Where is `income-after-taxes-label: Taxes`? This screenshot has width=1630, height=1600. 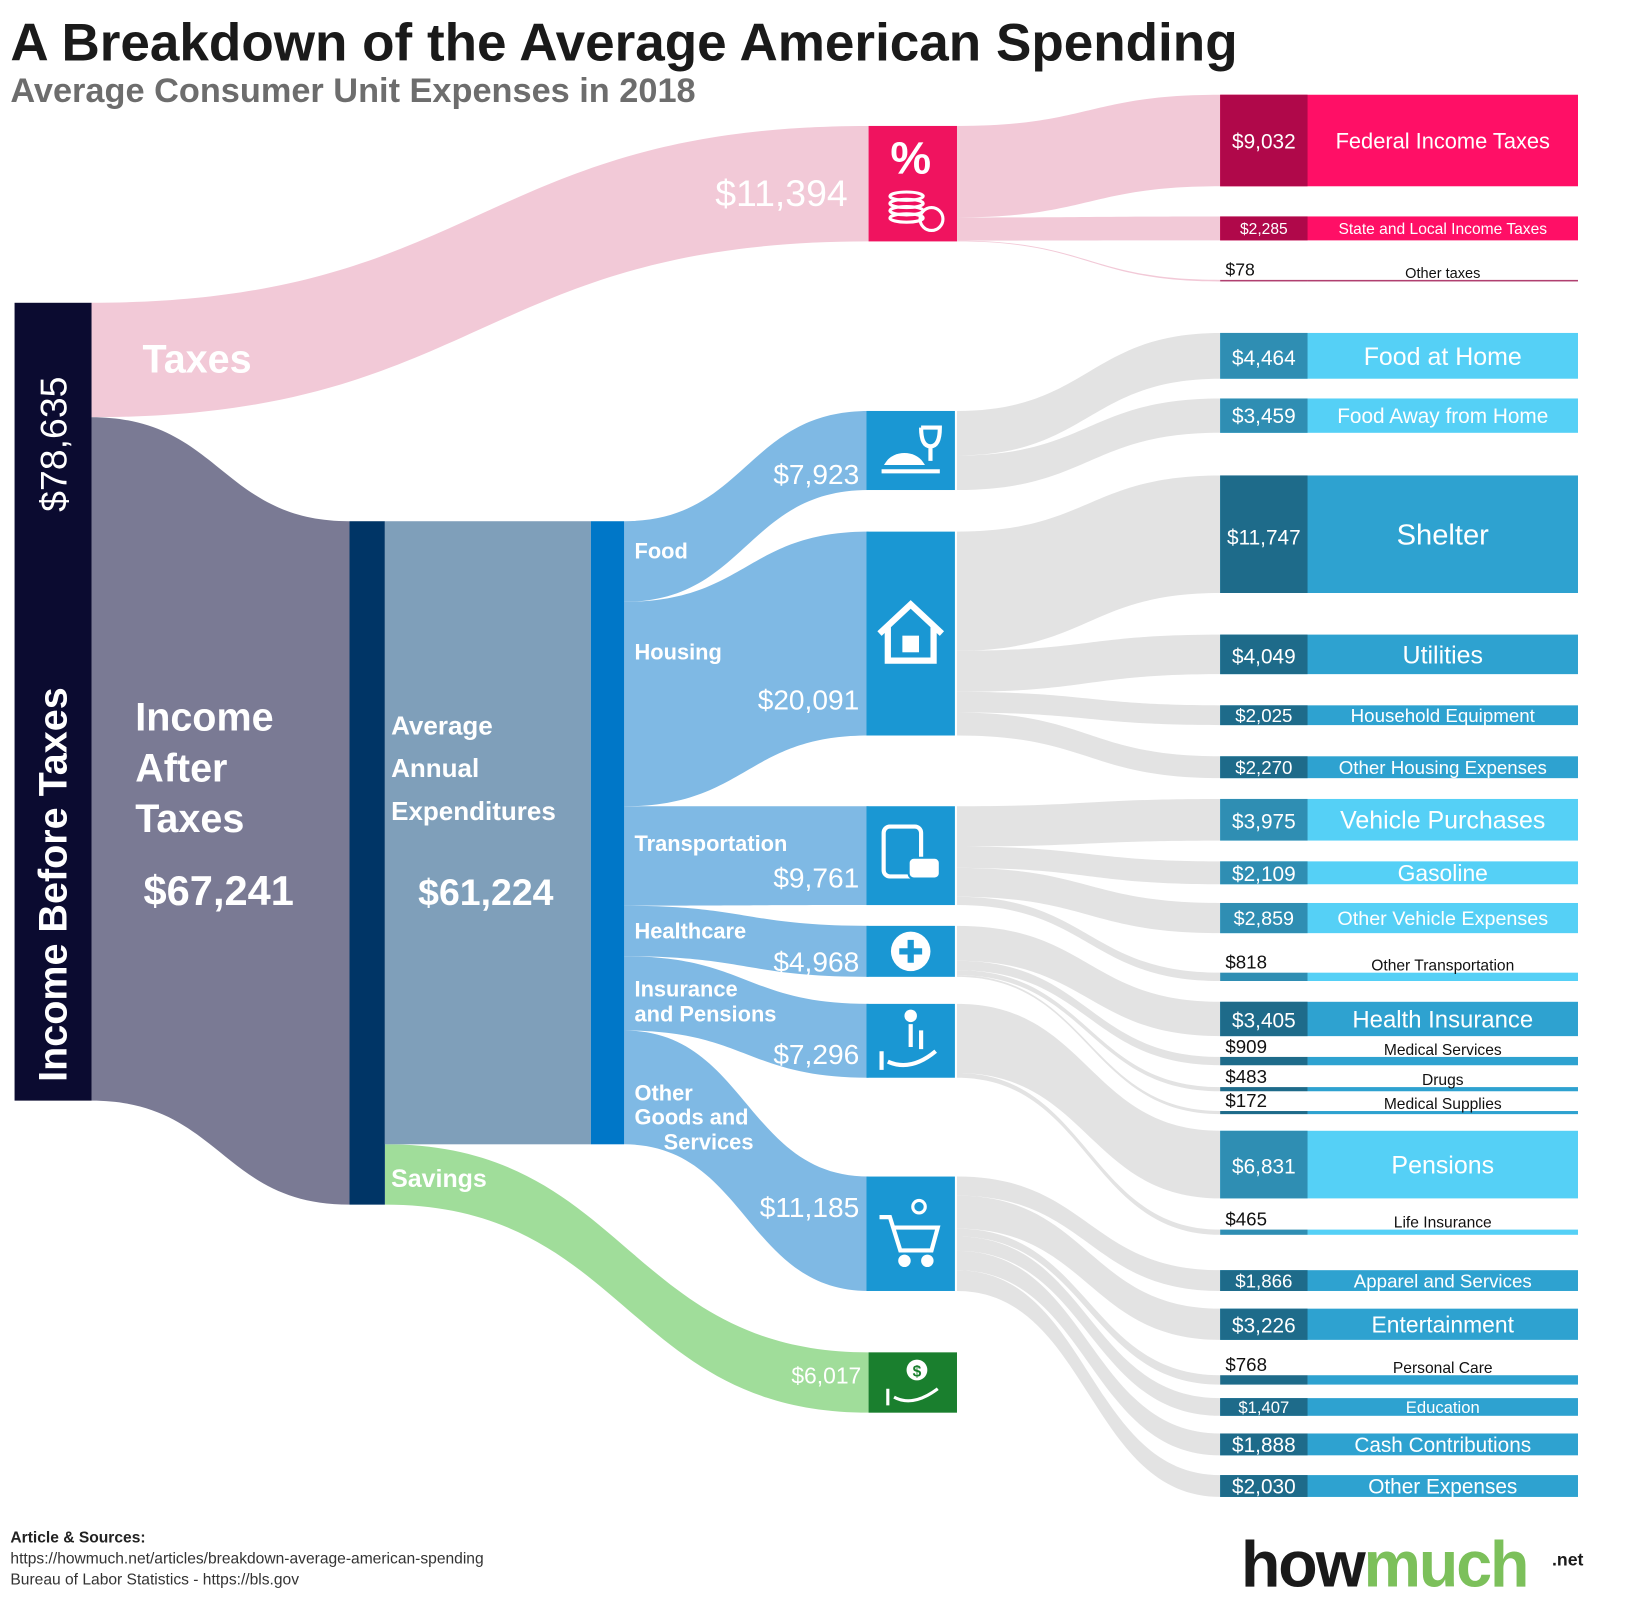 income-after-taxes-label: Taxes is located at coordinates (189, 819).